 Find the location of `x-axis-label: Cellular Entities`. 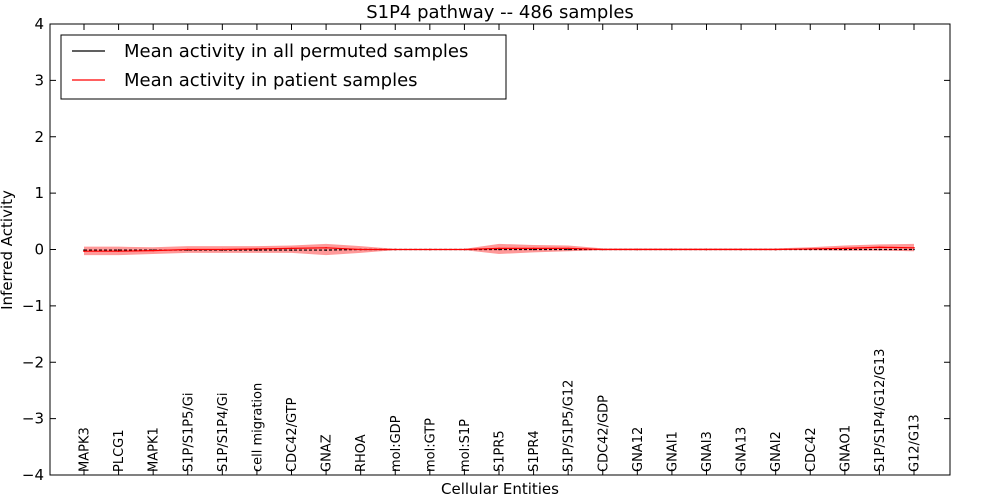

x-axis-label: Cellular Entities is located at coordinates (500, 489).